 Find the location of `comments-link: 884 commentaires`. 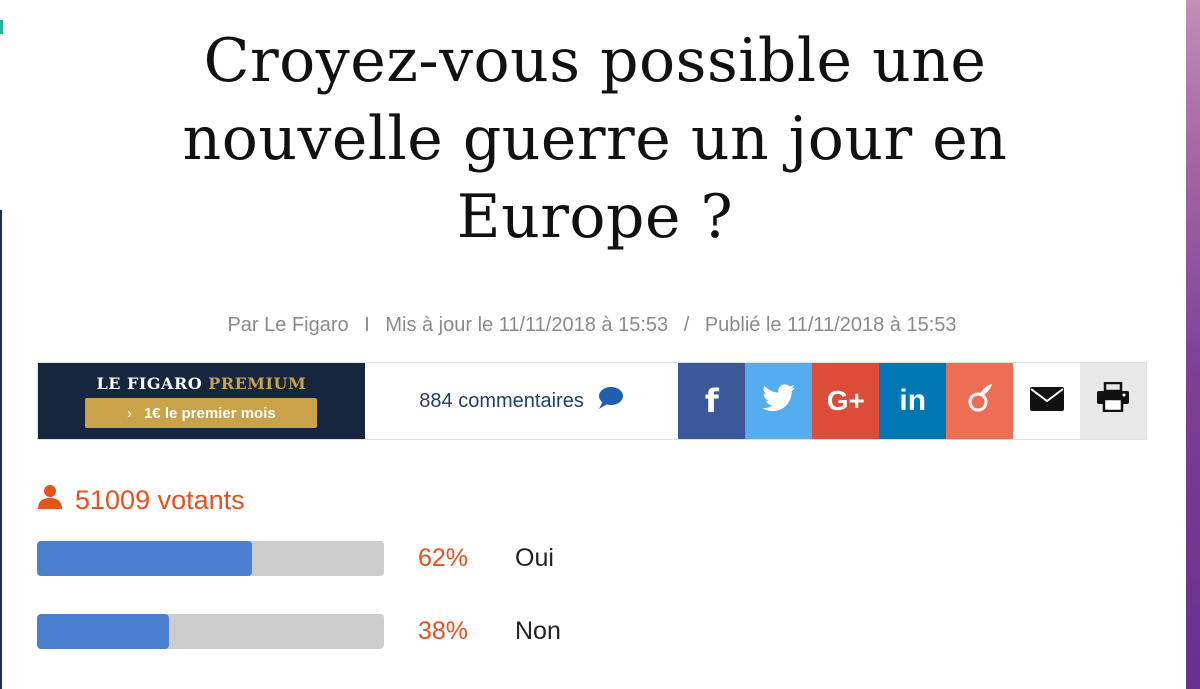

comments-link: 884 commentaires is located at coordinates (521, 401).